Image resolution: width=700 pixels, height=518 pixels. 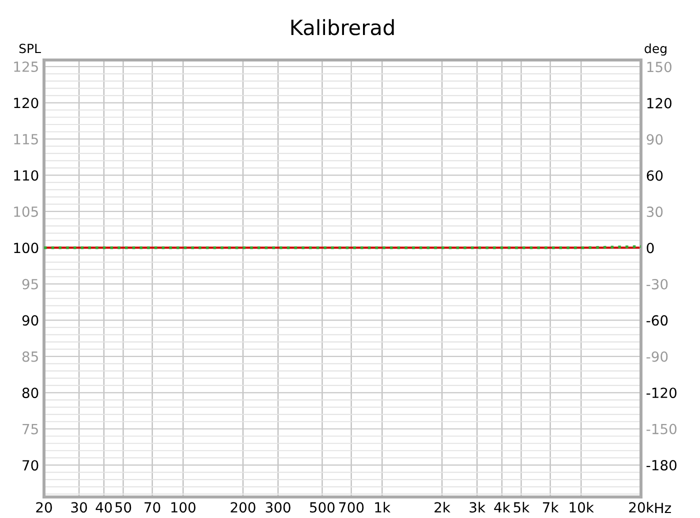 What do you see at coordinates (641, 507) in the screenshot?
I see `x-tick-label: 20k` at bounding box center [641, 507].